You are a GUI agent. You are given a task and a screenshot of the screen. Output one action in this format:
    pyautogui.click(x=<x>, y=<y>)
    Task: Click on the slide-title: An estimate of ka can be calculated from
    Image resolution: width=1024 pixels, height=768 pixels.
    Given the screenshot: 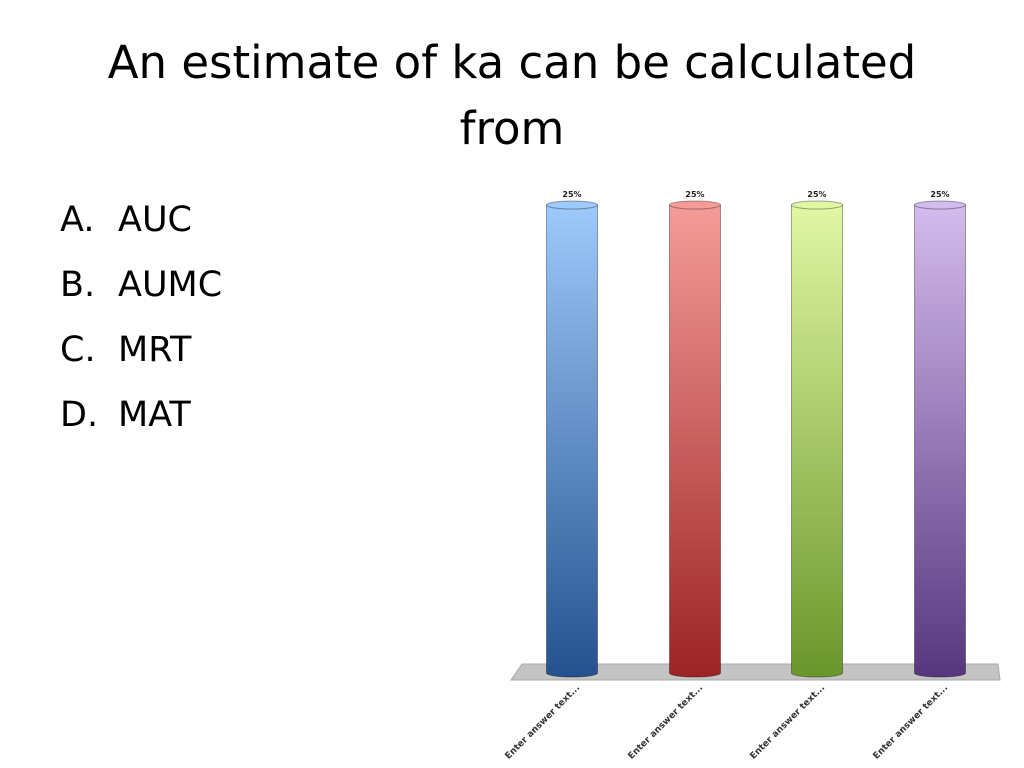 What is the action you would take?
    pyautogui.click(x=512, y=95)
    